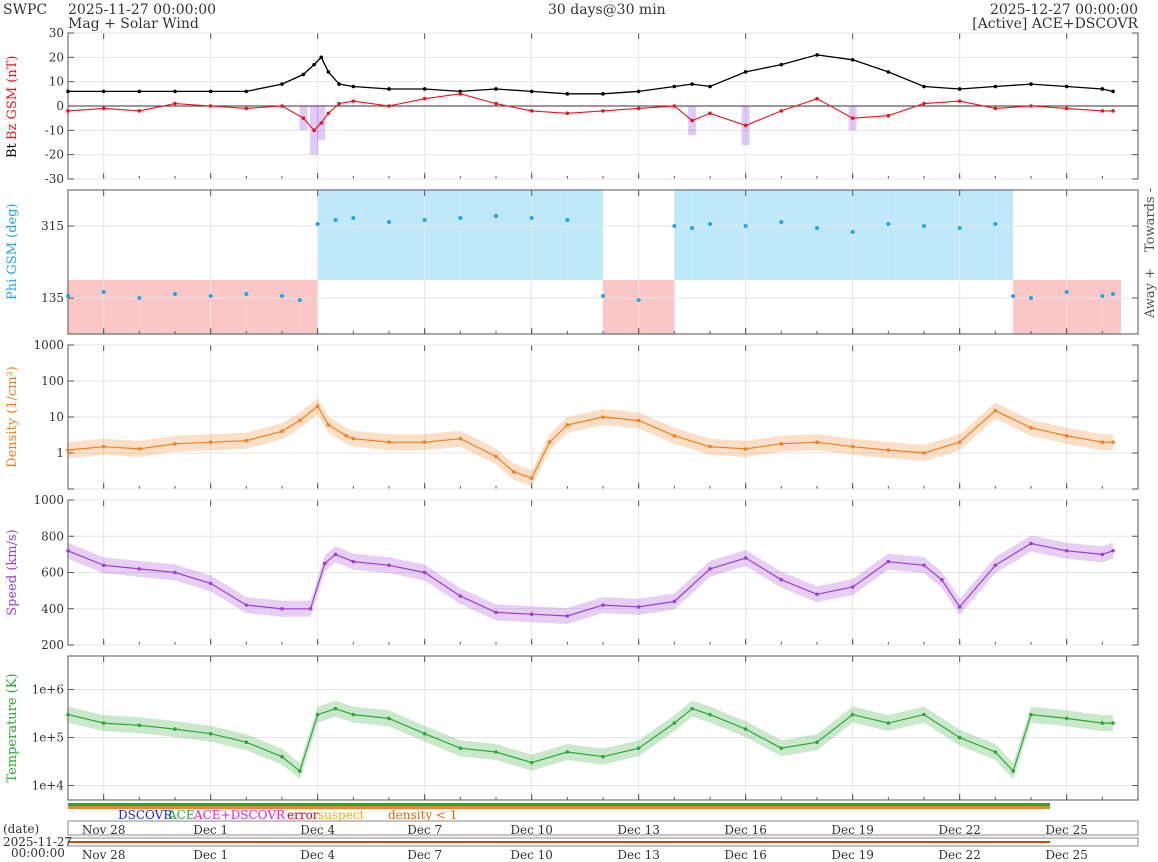 This screenshot has width=1158, height=862. Describe the element at coordinates (745, 855) in the screenshot. I see `timeline-tick-label: Dec 16` at that location.